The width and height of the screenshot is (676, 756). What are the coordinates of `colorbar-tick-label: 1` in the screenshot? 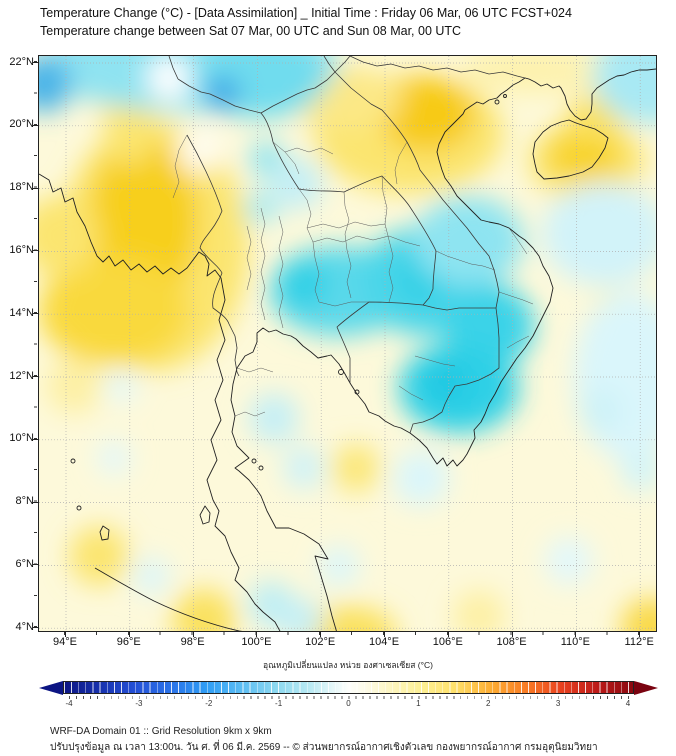 It's located at (418, 703).